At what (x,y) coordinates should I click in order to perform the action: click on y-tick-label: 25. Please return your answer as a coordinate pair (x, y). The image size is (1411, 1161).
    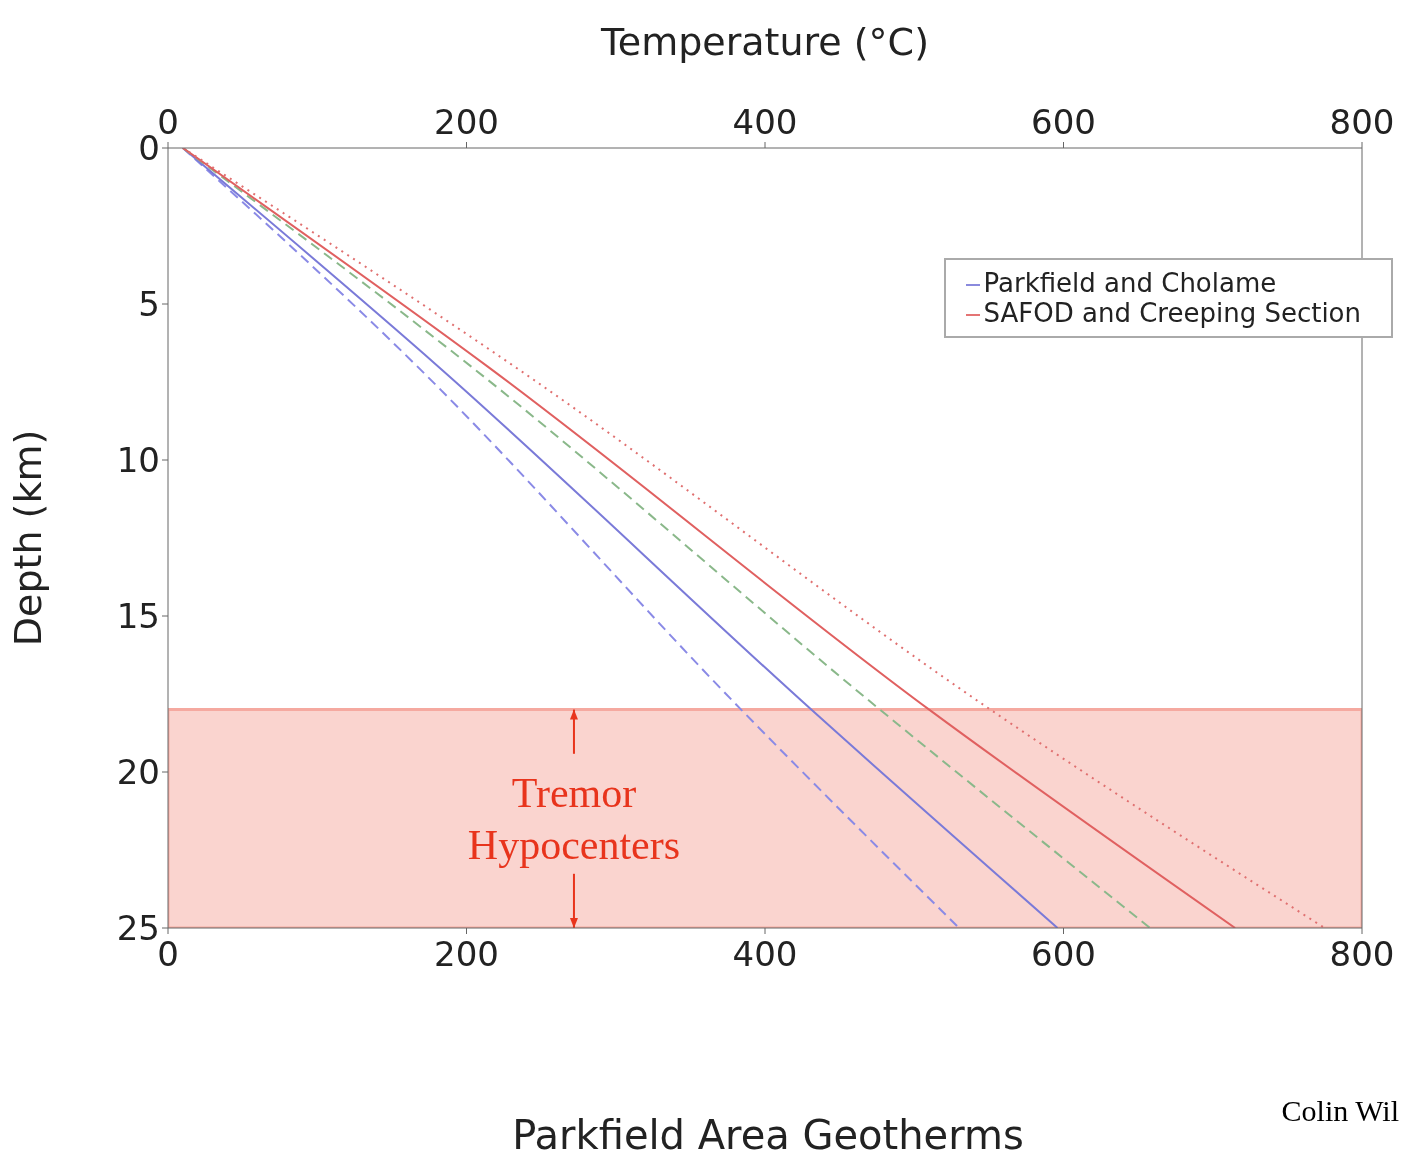
    Looking at the image, I should click on (138, 928).